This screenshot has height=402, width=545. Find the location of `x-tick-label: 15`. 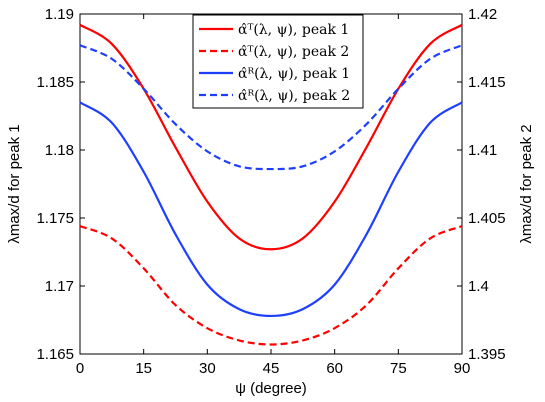

x-tick-label: 15 is located at coordinates (143, 368).